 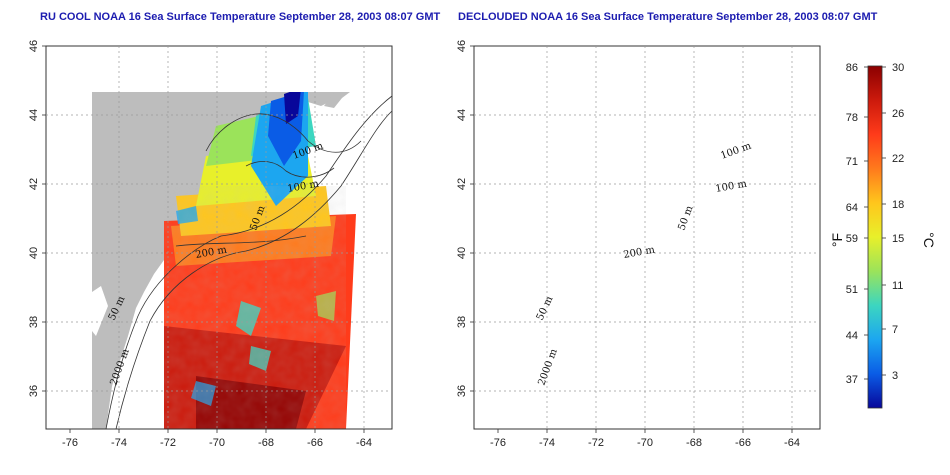 I want to click on fahrenheit-tick-label: 44, so click(x=852, y=336).